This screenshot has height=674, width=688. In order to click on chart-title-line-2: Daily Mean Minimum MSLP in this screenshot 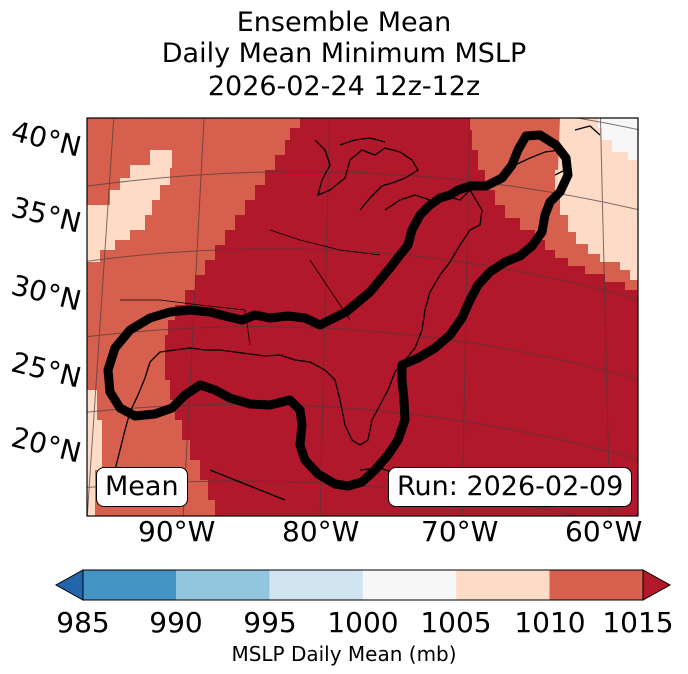, I will do `click(344, 53)`.